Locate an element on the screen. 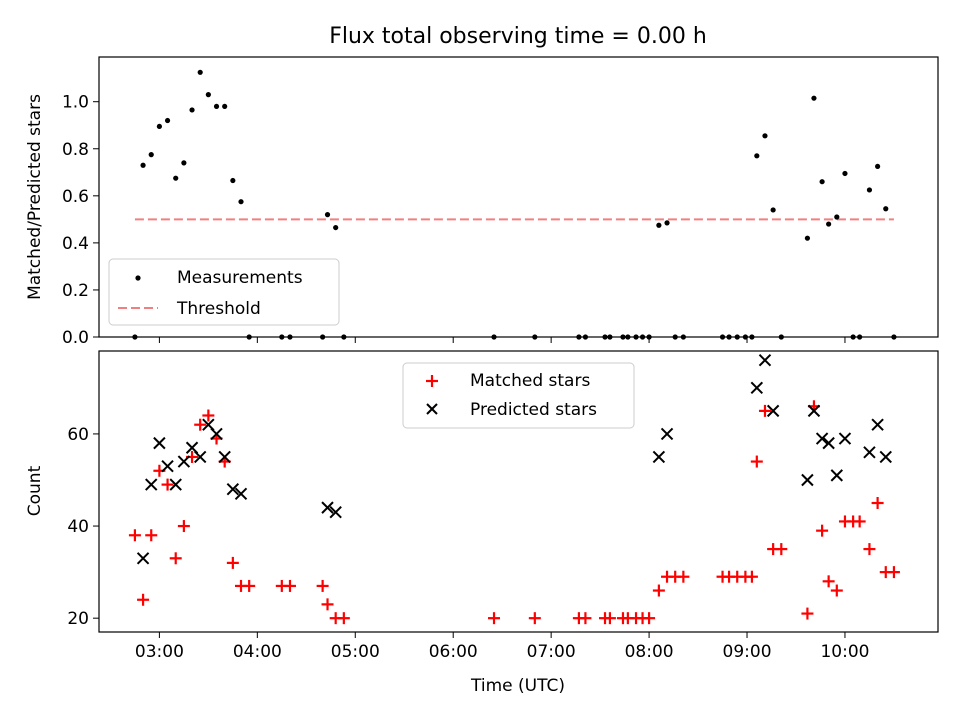 The image size is (960, 720). legend-threshold-label: Threshold is located at coordinates (218, 309).